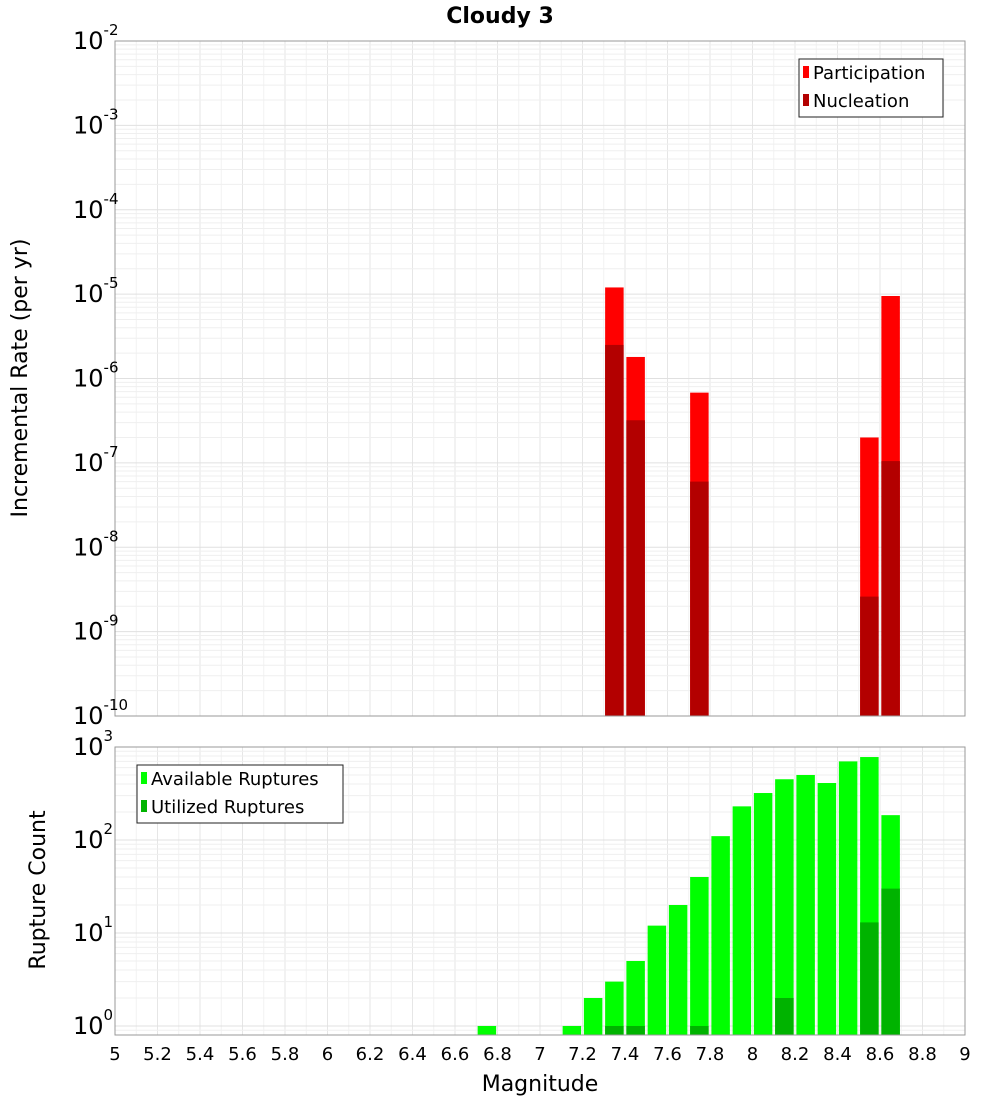  I want to click on y-tick-label: 10⁻³, so click(96, 122).